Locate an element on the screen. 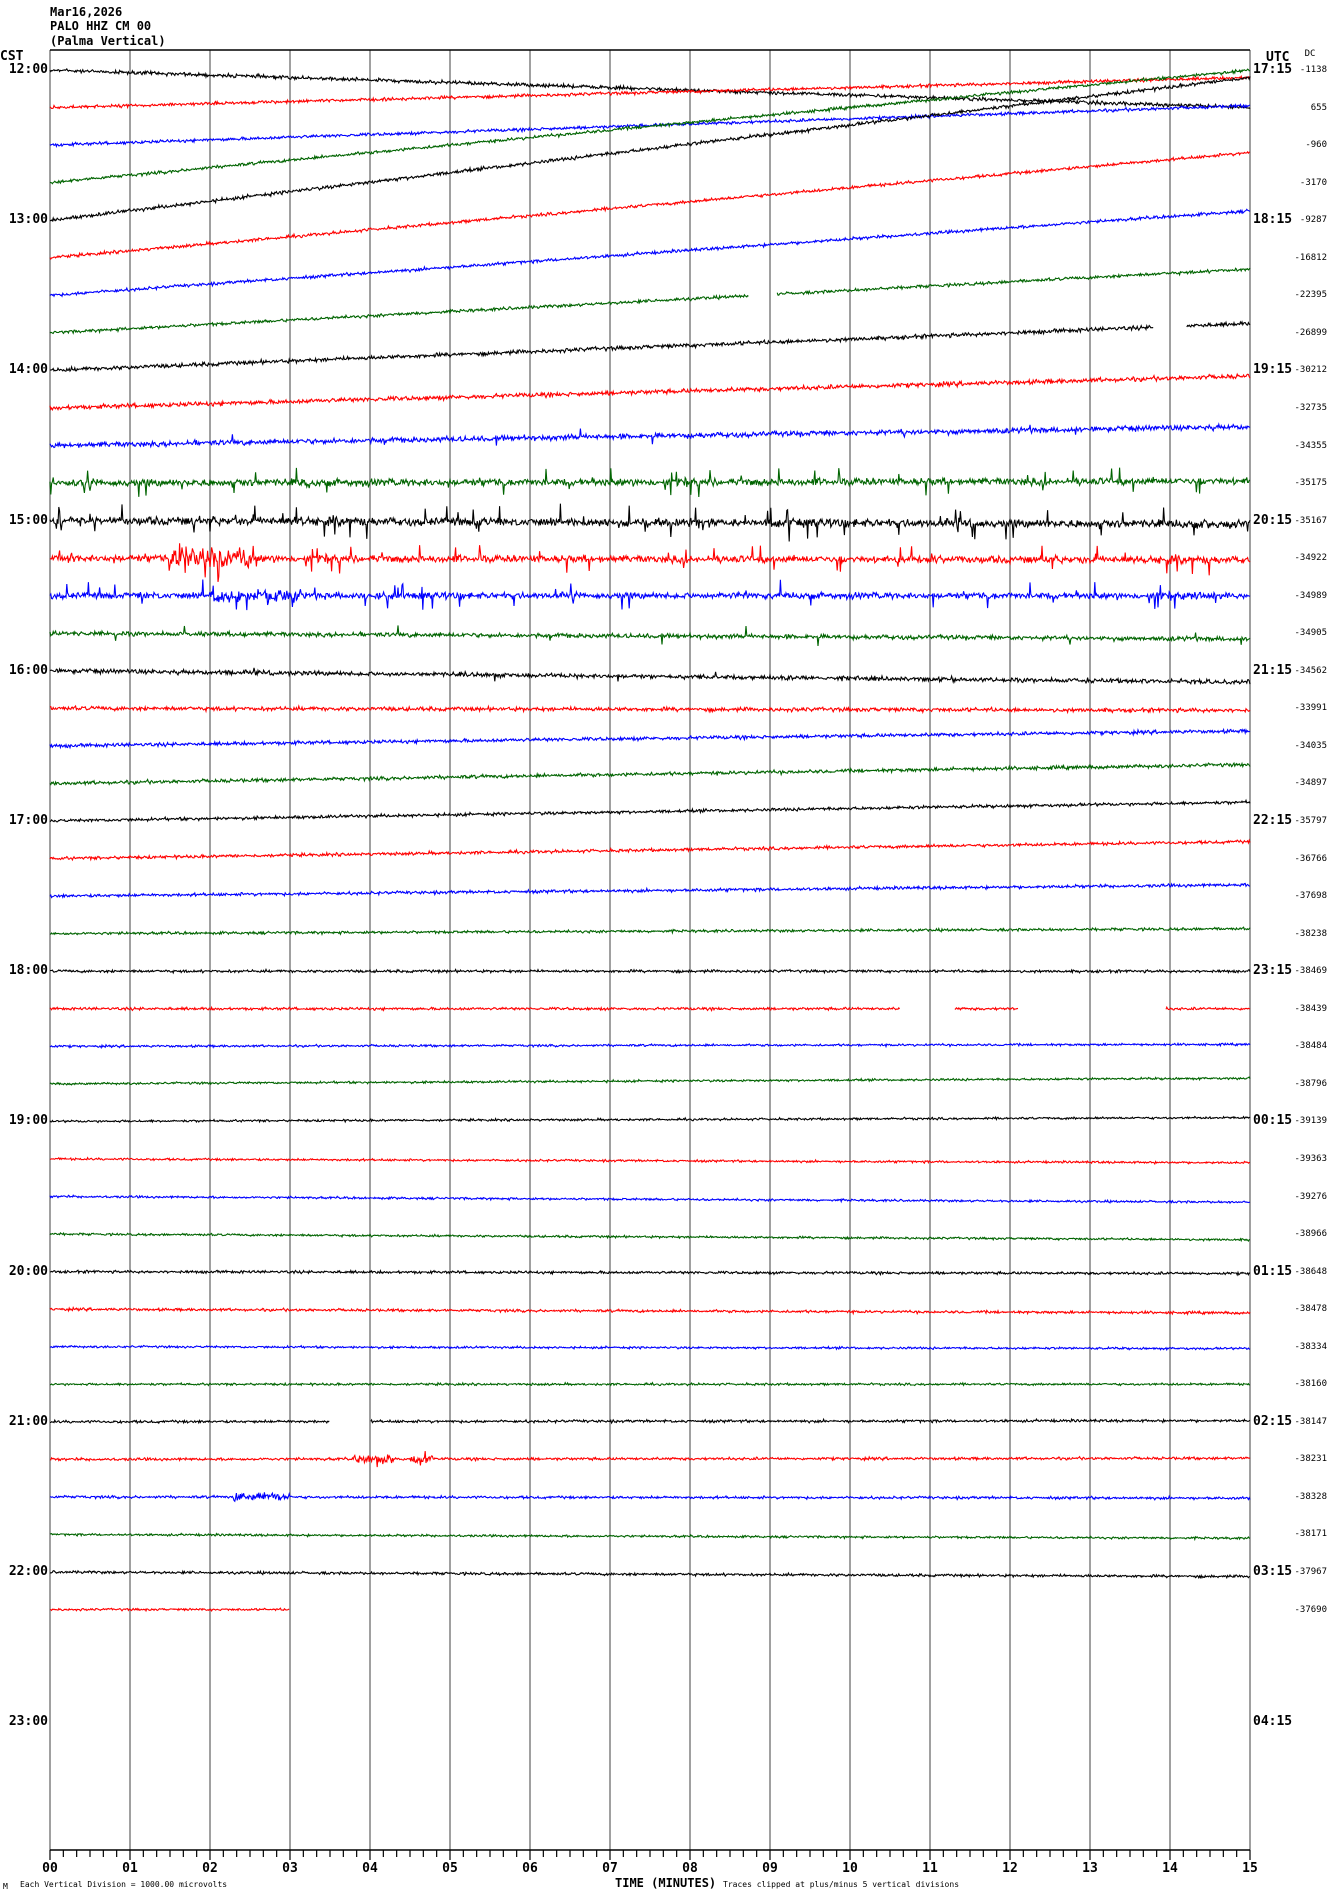 The height and width of the screenshot is (1894, 1330). x-tick-label: 13 is located at coordinates (1090, 1868).